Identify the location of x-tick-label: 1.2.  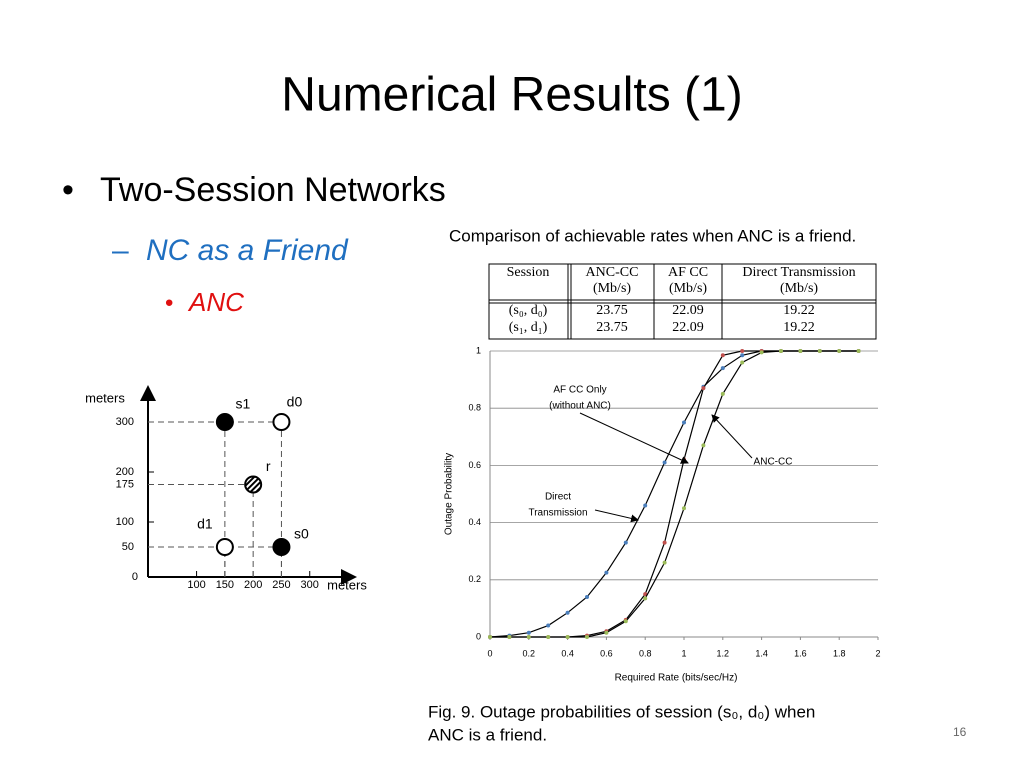
(723, 653).